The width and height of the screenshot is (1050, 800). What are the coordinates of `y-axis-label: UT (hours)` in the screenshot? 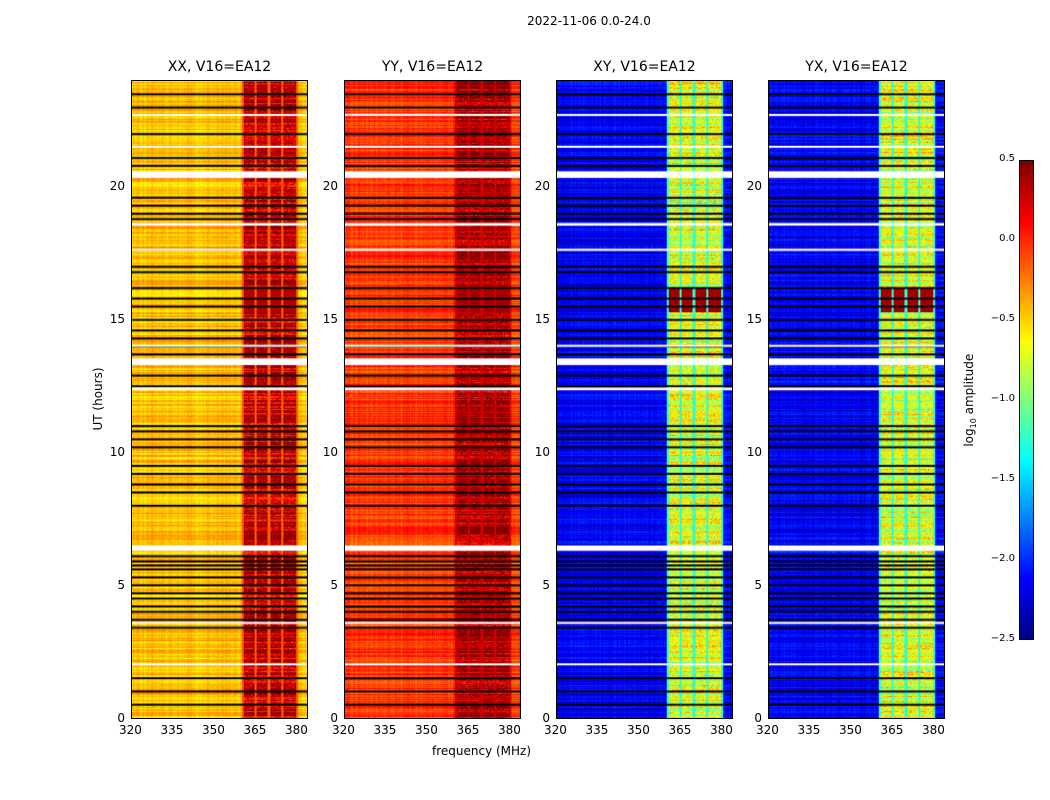 It's located at (98, 399).